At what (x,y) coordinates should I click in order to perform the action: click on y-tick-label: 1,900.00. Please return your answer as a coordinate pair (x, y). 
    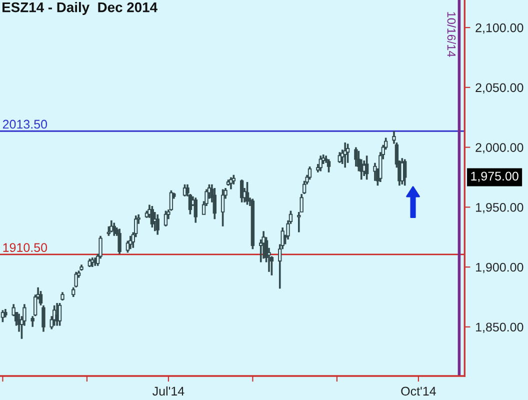
    Looking at the image, I should click on (500, 268).